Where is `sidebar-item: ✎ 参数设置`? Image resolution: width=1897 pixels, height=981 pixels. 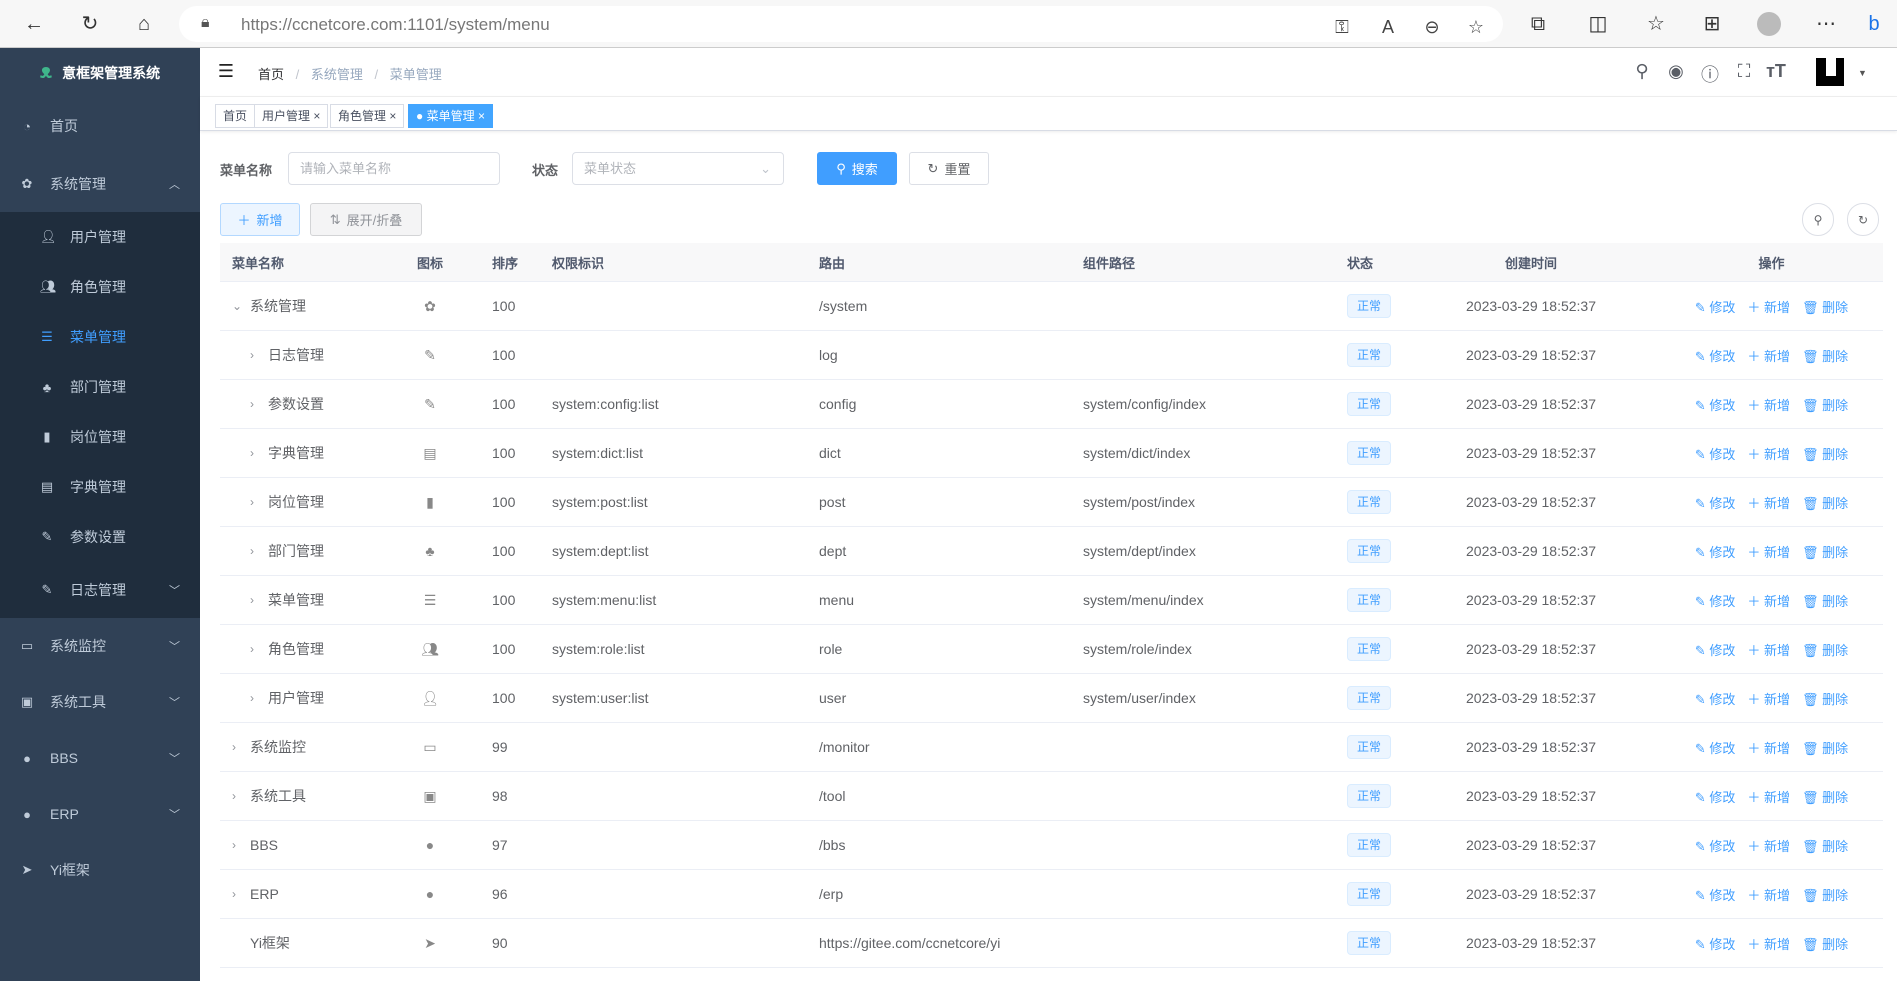 sidebar-item: ✎ 参数设置 is located at coordinates (100, 537).